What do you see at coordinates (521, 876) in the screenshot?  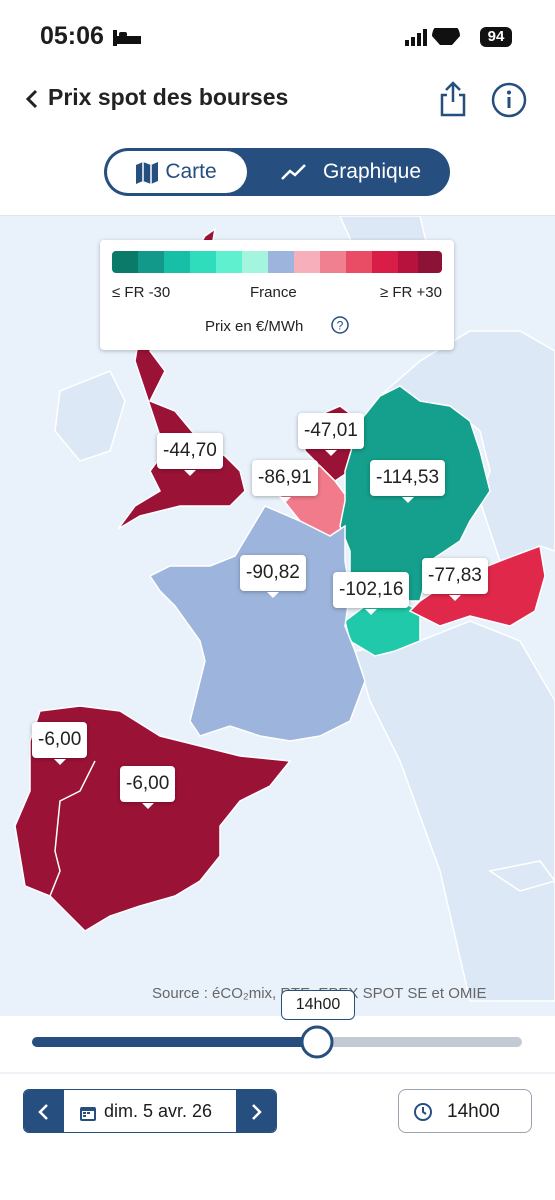 I see `island` at bounding box center [521, 876].